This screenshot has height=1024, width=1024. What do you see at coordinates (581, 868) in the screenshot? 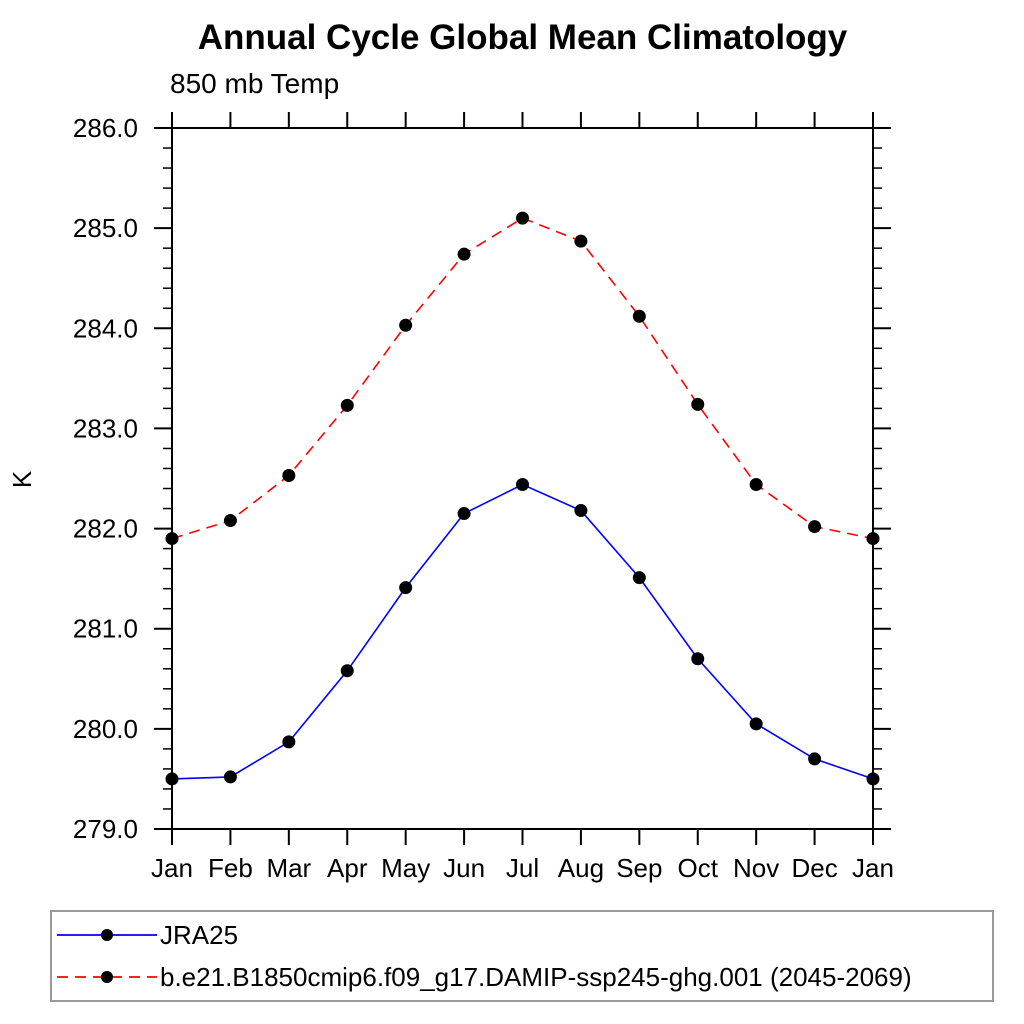
I see `x-tick-label: Aug` at bounding box center [581, 868].